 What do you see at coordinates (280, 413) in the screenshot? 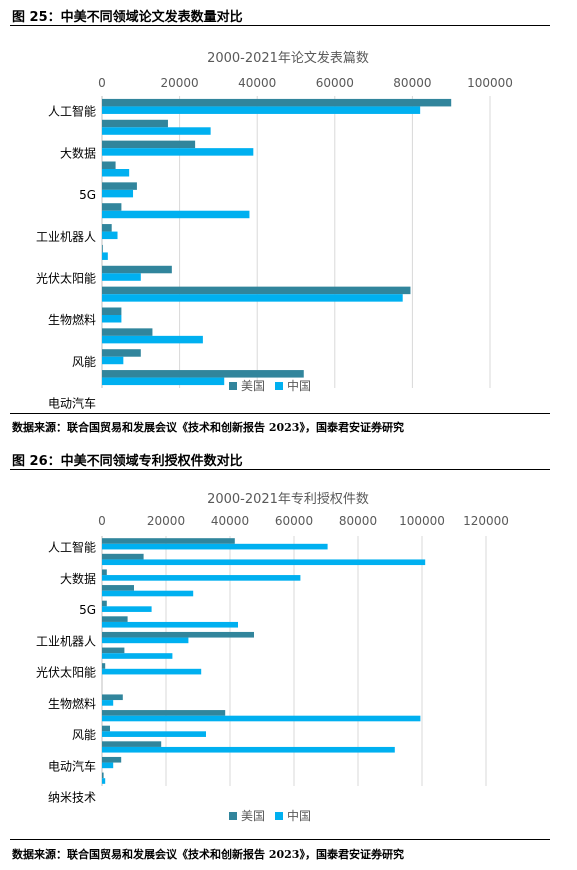
I see `figure-25-bottom-rule` at bounding box center [280, 413].